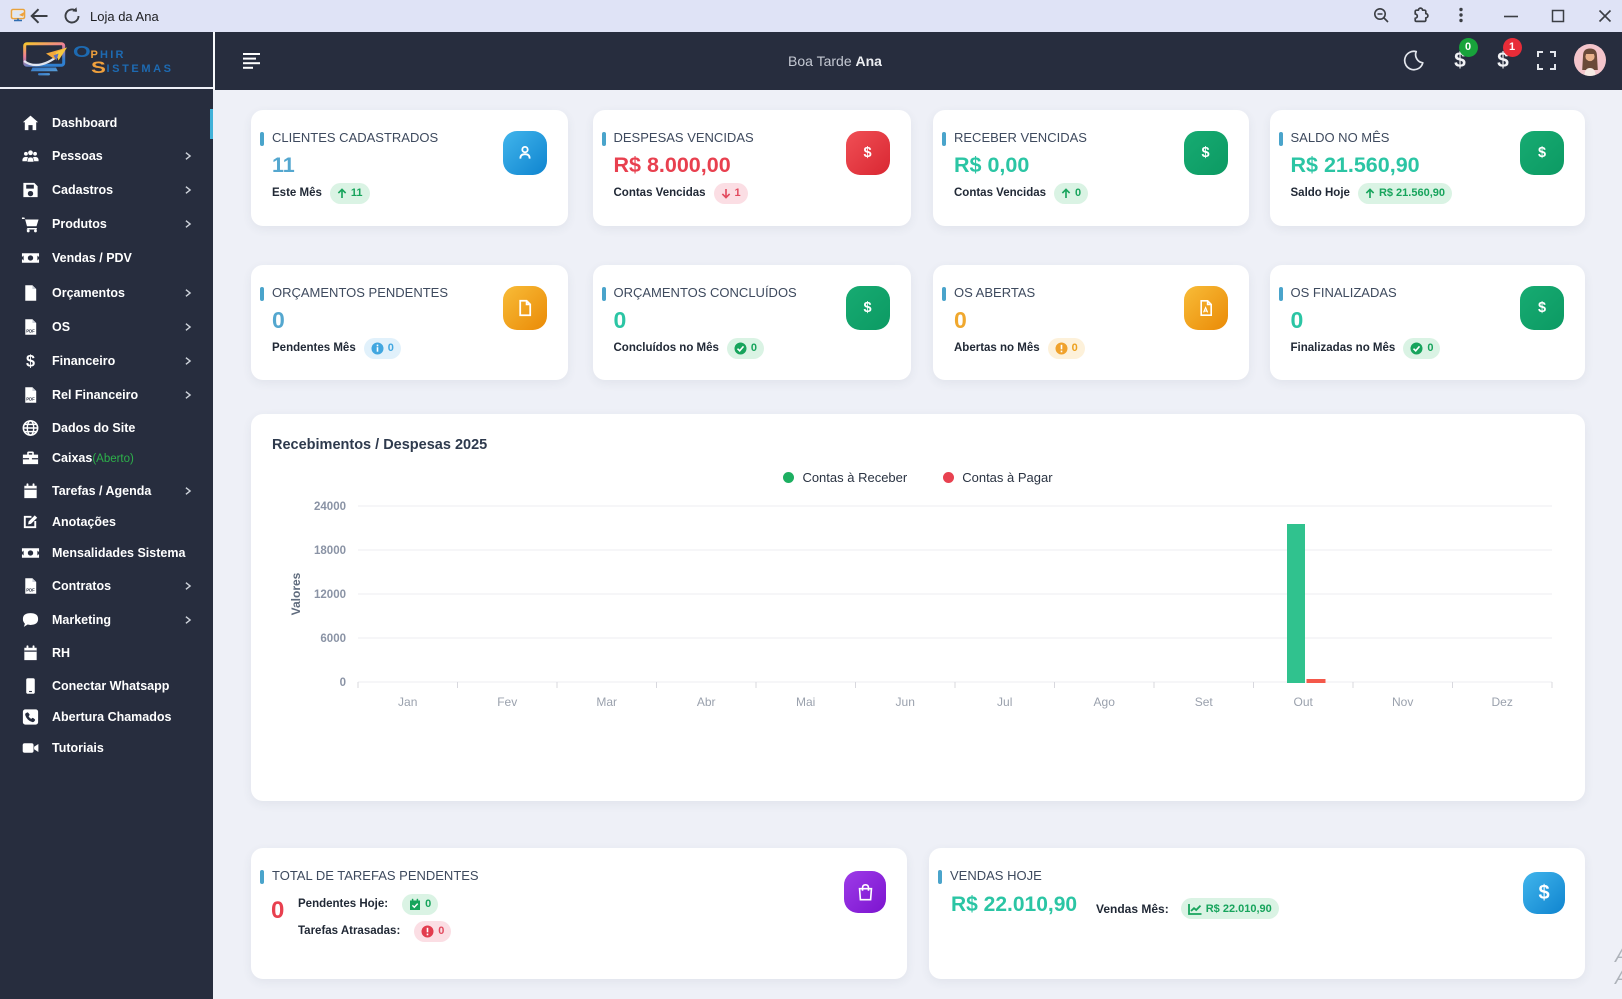 This screenshot has width=1622, height=999. Describe the element at coordinates (905, 702) in the screenshot. I see `svg-text: Jun` at that location.